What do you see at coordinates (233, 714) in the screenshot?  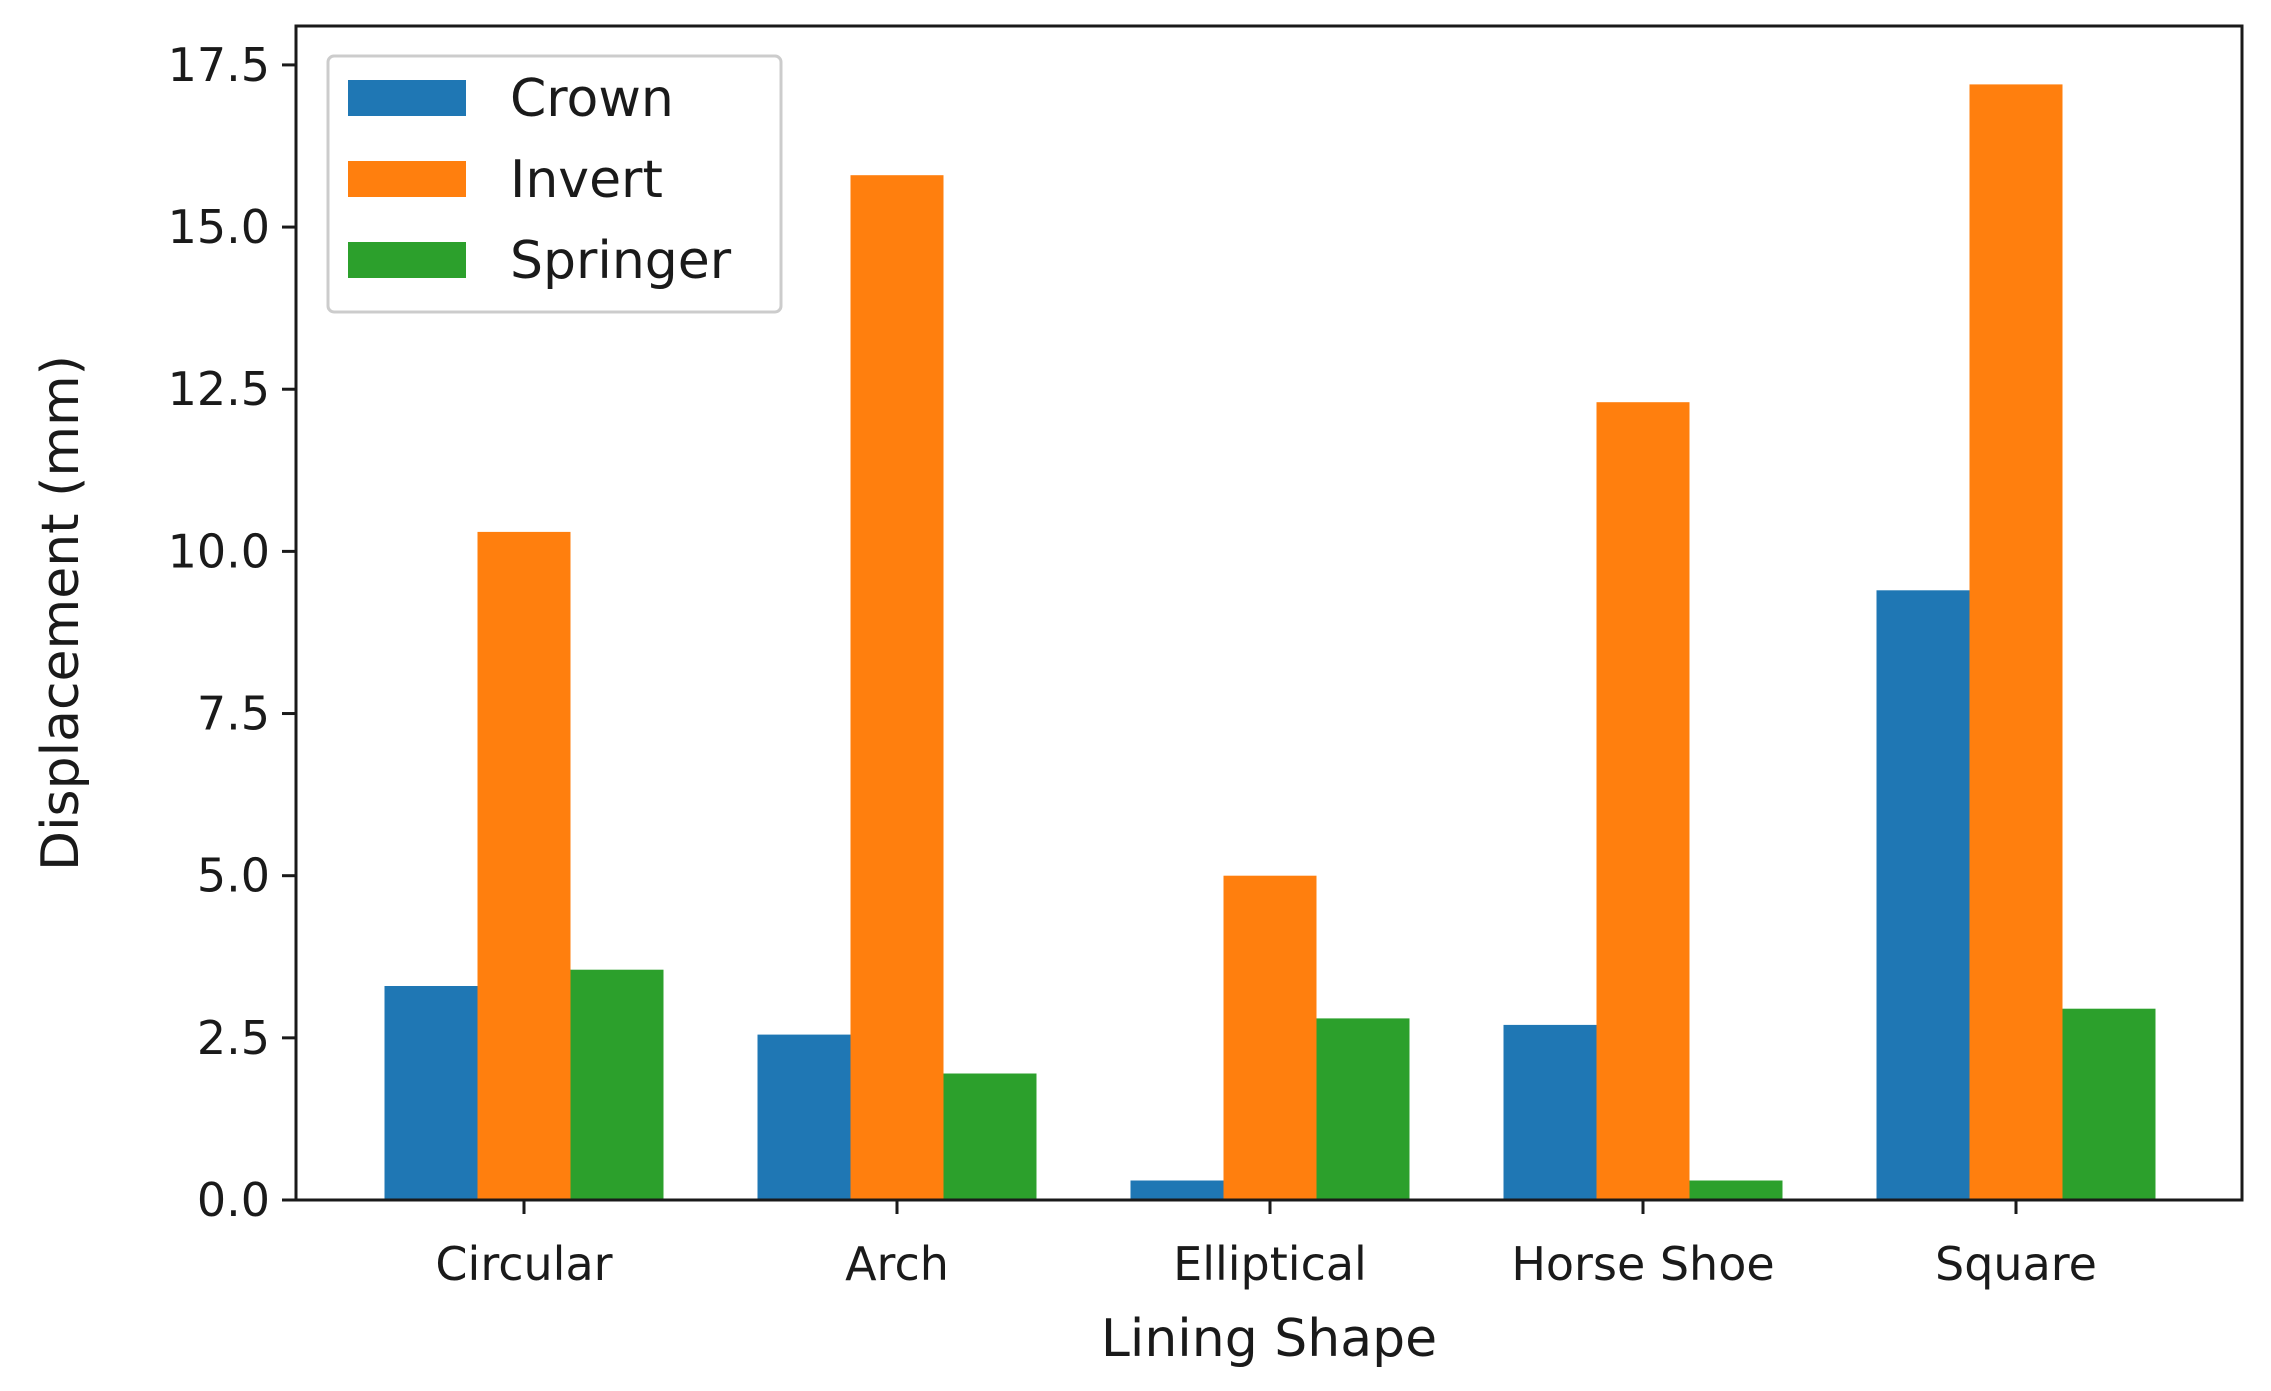 I see `y-tick-label: 7.5` at bounding box center [233, 714].